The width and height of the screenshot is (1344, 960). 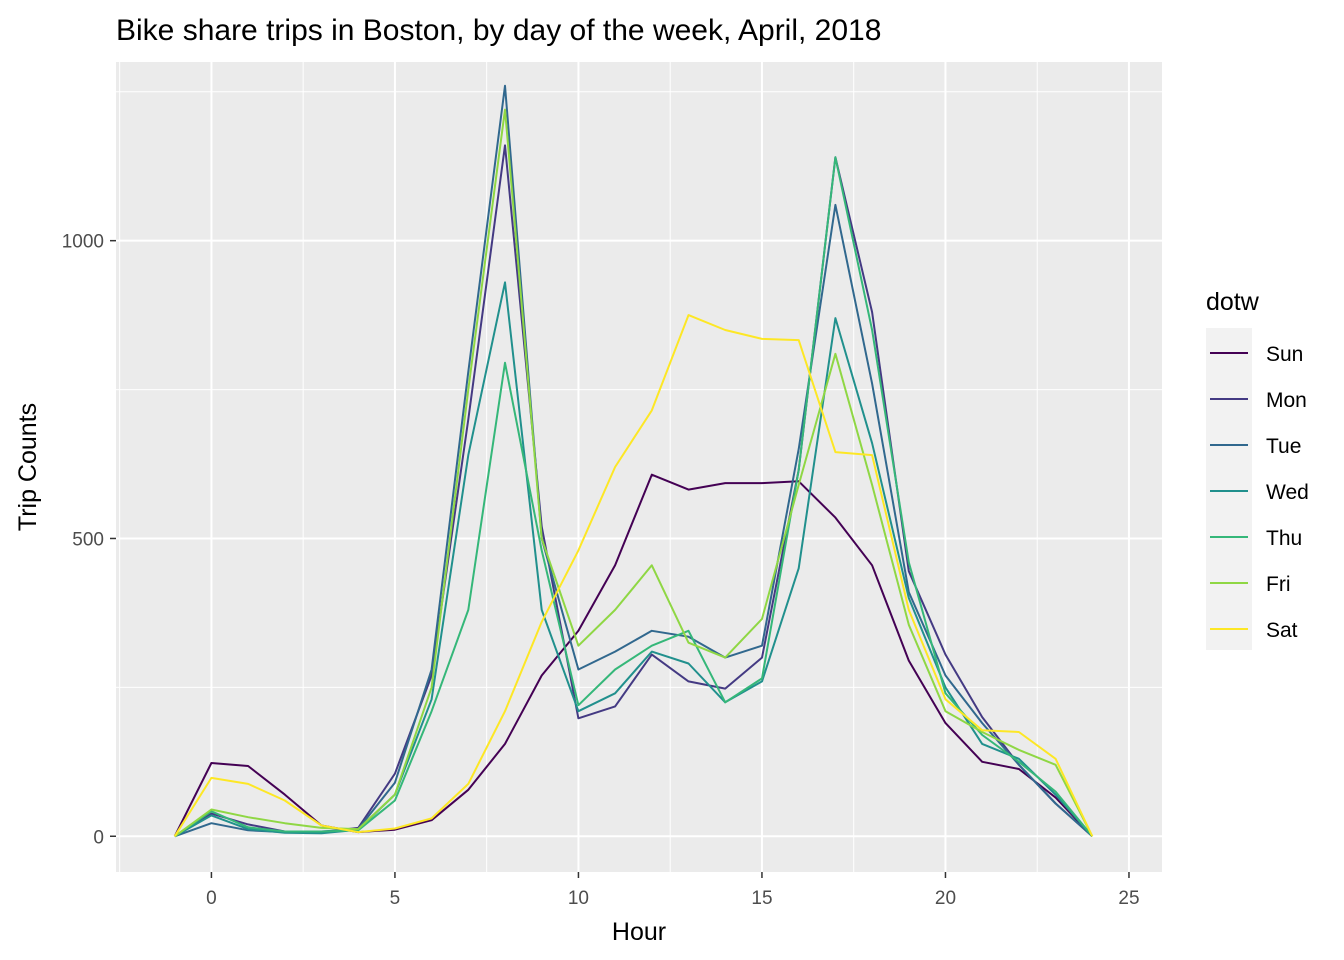 What do you see at coordinates (1229, 489) in the screenshot?
I see `legend-key-background` at bounding box center [1229, 489].